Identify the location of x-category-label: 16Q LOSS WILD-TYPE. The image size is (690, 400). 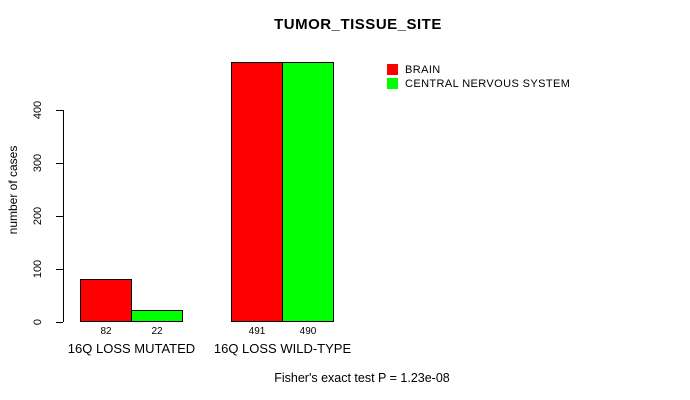
(282, 348).